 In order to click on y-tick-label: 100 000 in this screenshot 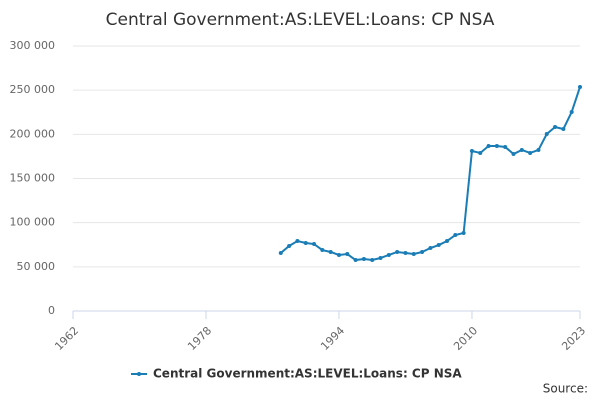, I will do `click(33, 222)`.